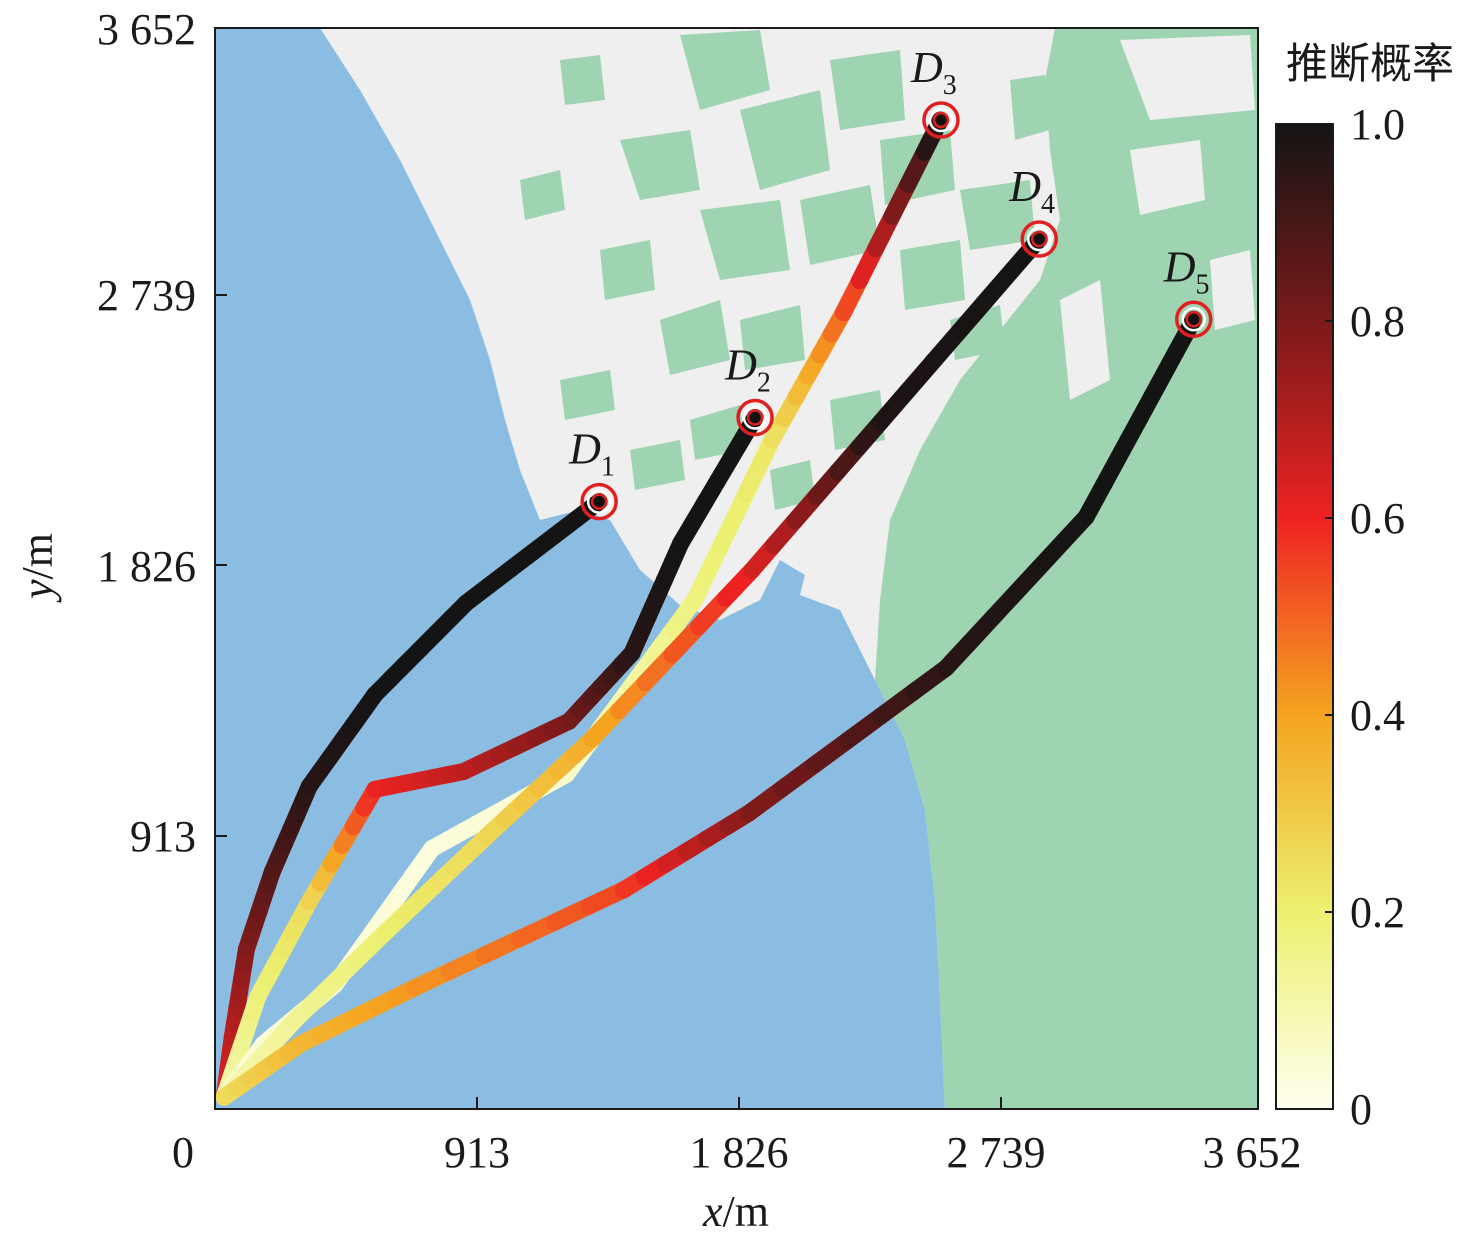  I want to click on destination-marker-d5: D5, so click(1188, 290).